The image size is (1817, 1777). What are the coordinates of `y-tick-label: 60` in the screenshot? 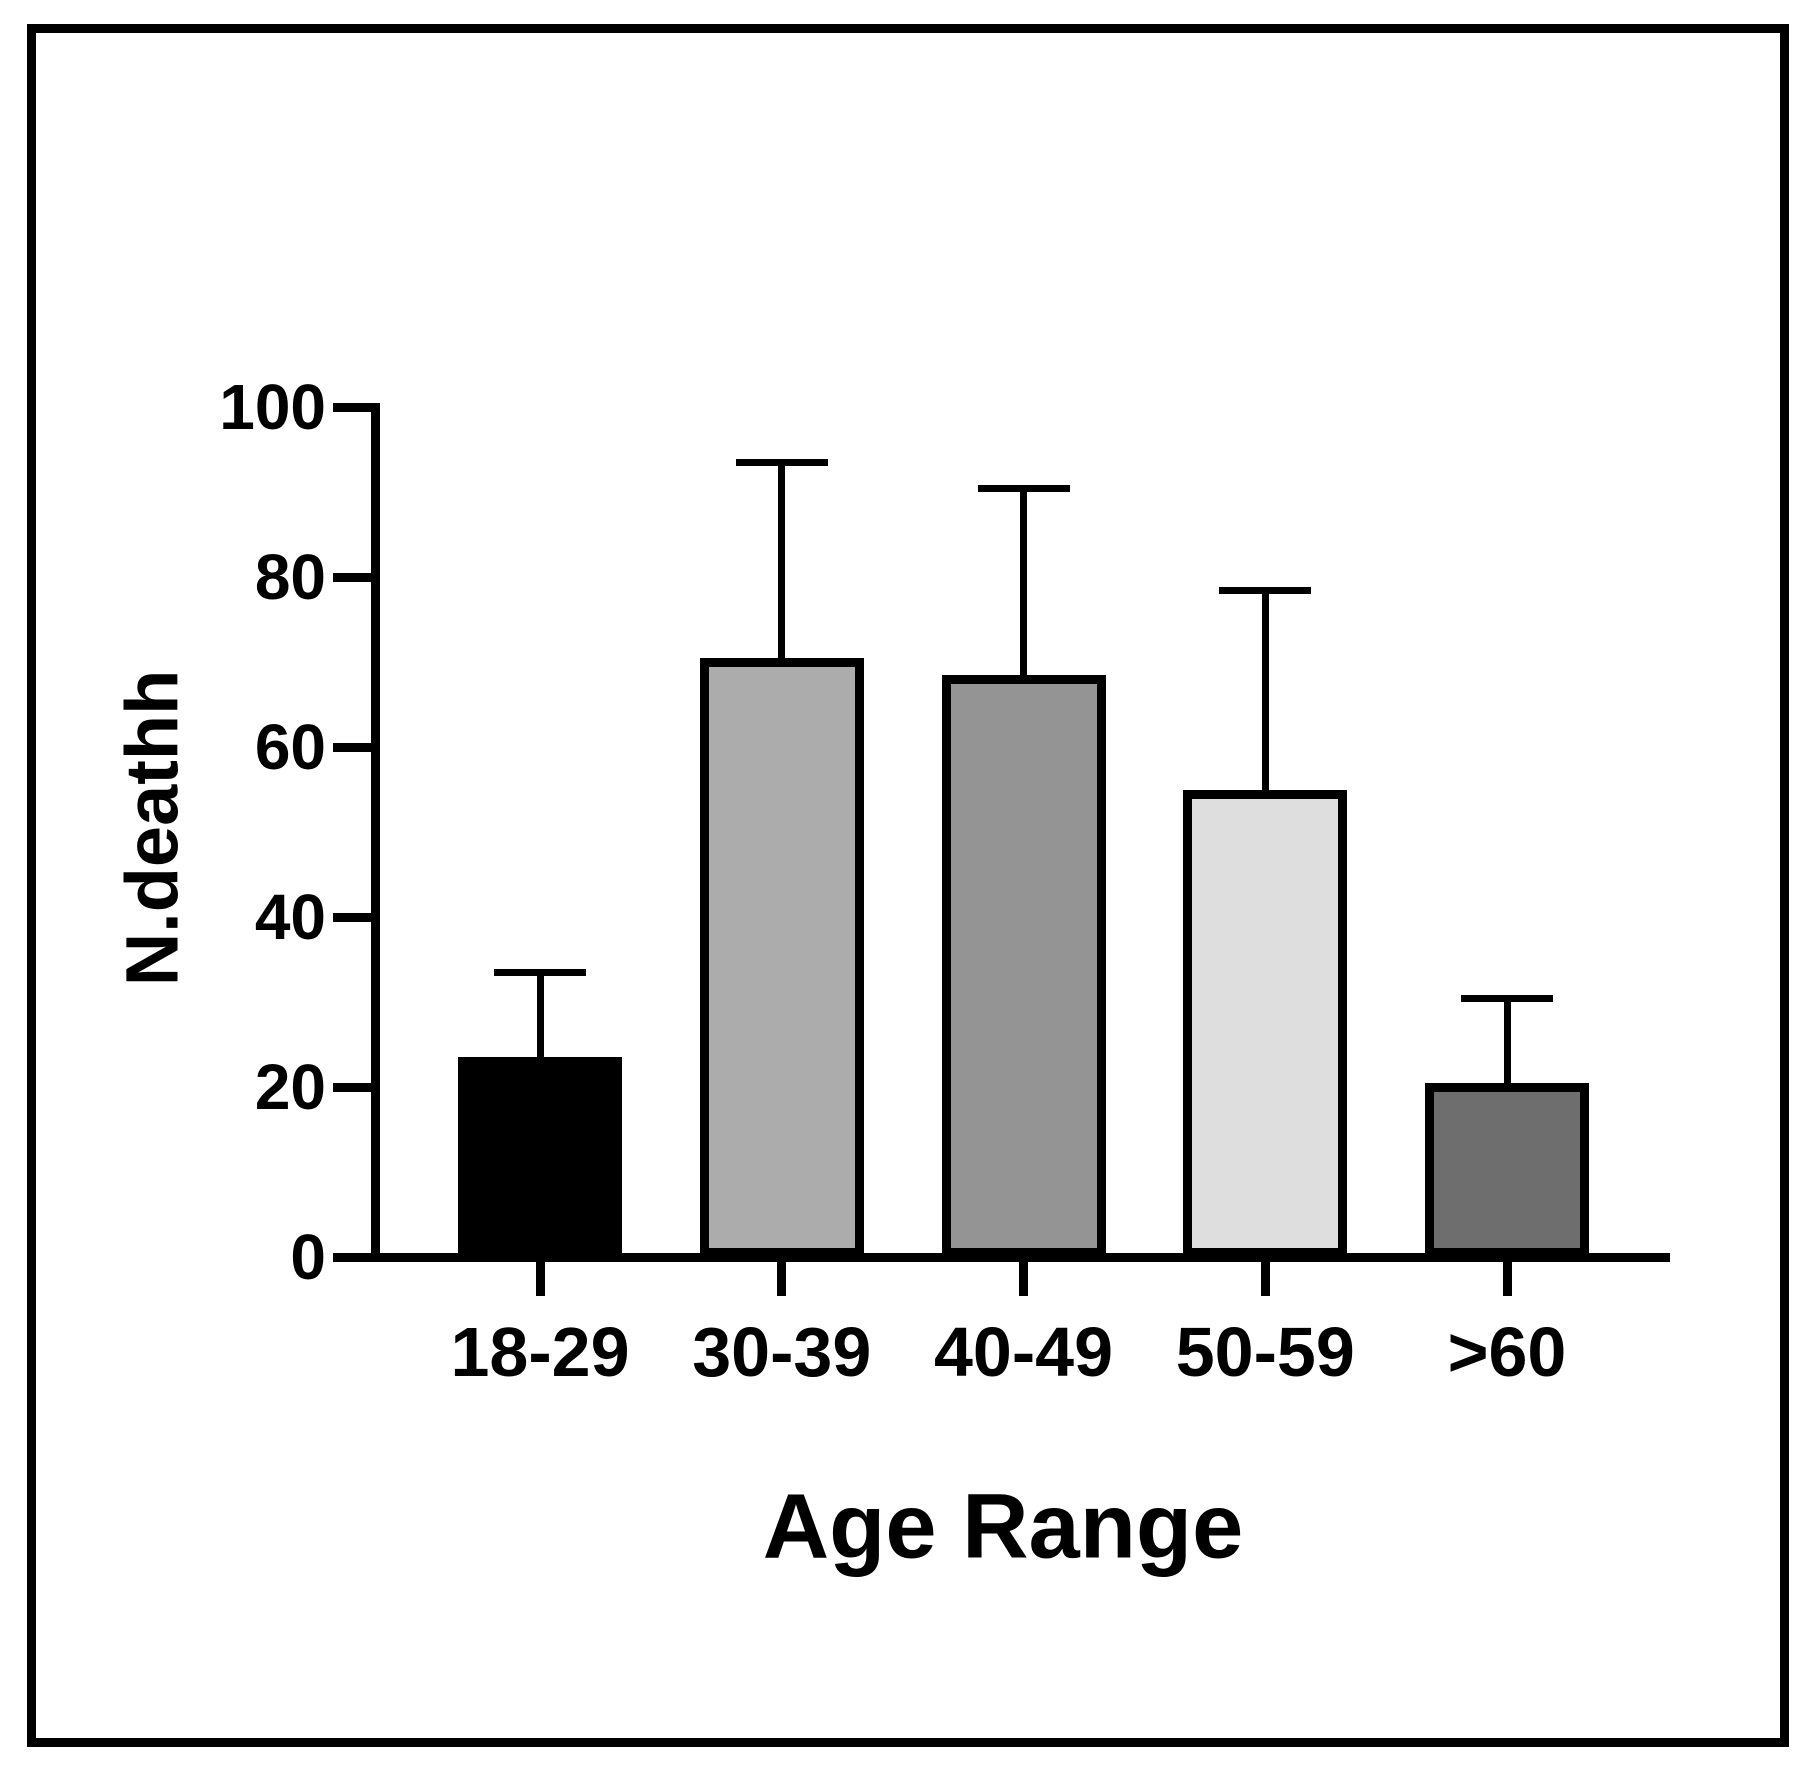 It's located at (290, 747).